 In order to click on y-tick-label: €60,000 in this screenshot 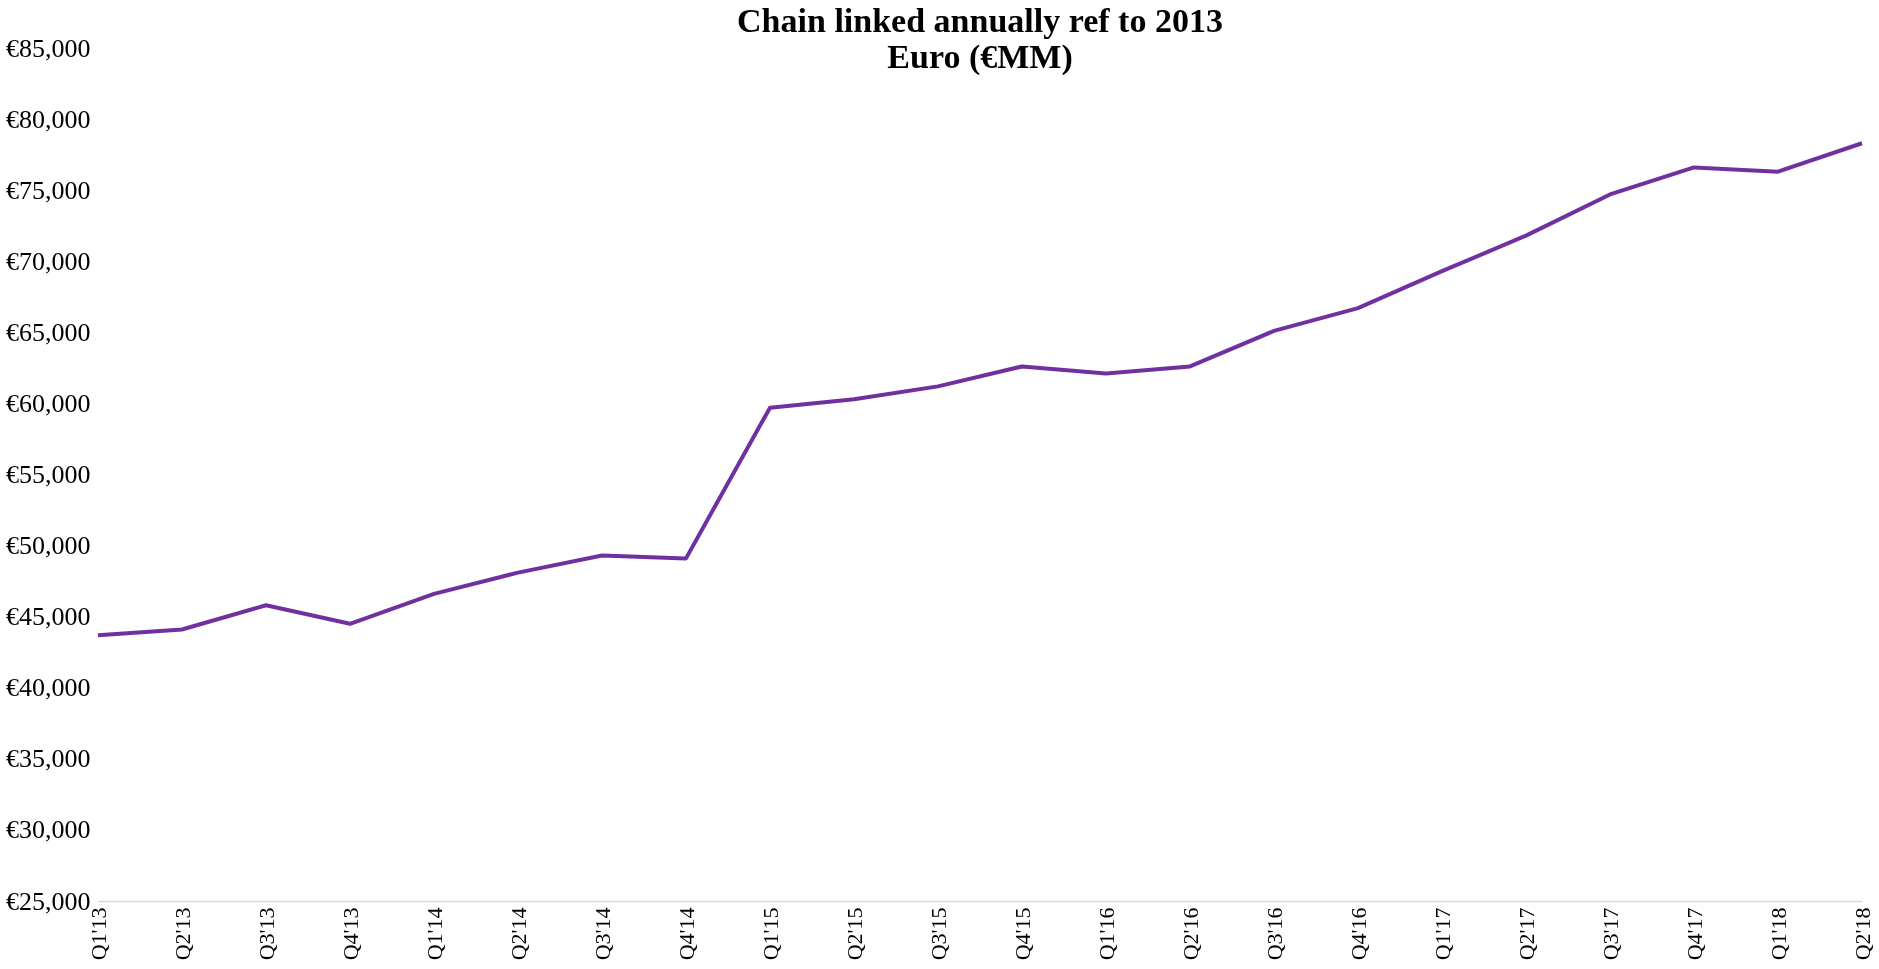, I will do `click(48, 403)`.